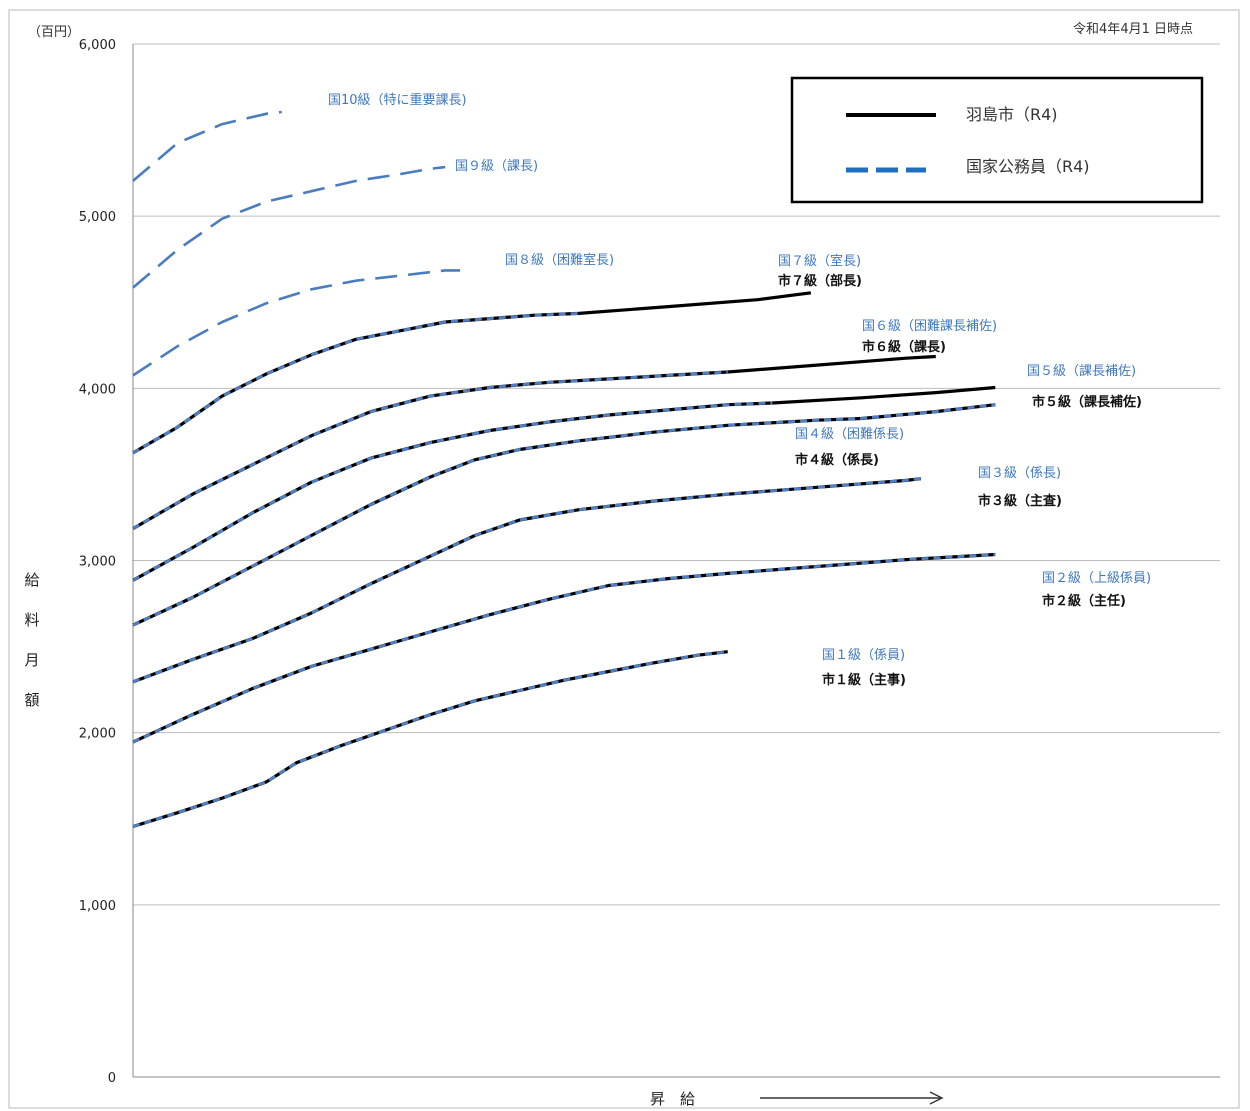 This screenshot has width=1250, height=1111. I want to click on city-label-grade-5: 市５級（課長補佐), so click(1087, 402).